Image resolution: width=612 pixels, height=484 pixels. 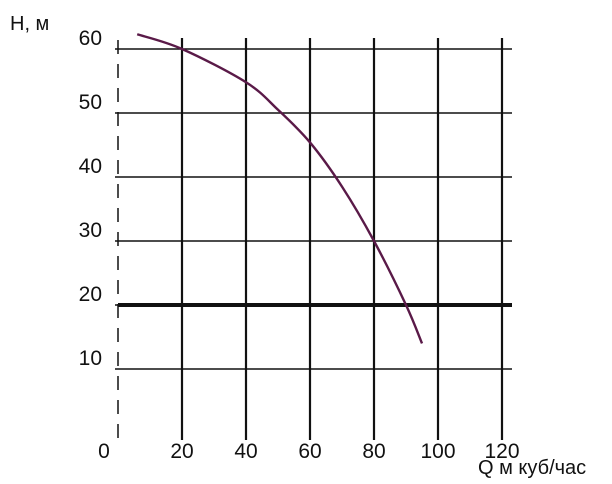 What do you see at coordinates (245, 451) in the screenshot?
I see `x-tick-label: 40` at bounding box center [245, 451].